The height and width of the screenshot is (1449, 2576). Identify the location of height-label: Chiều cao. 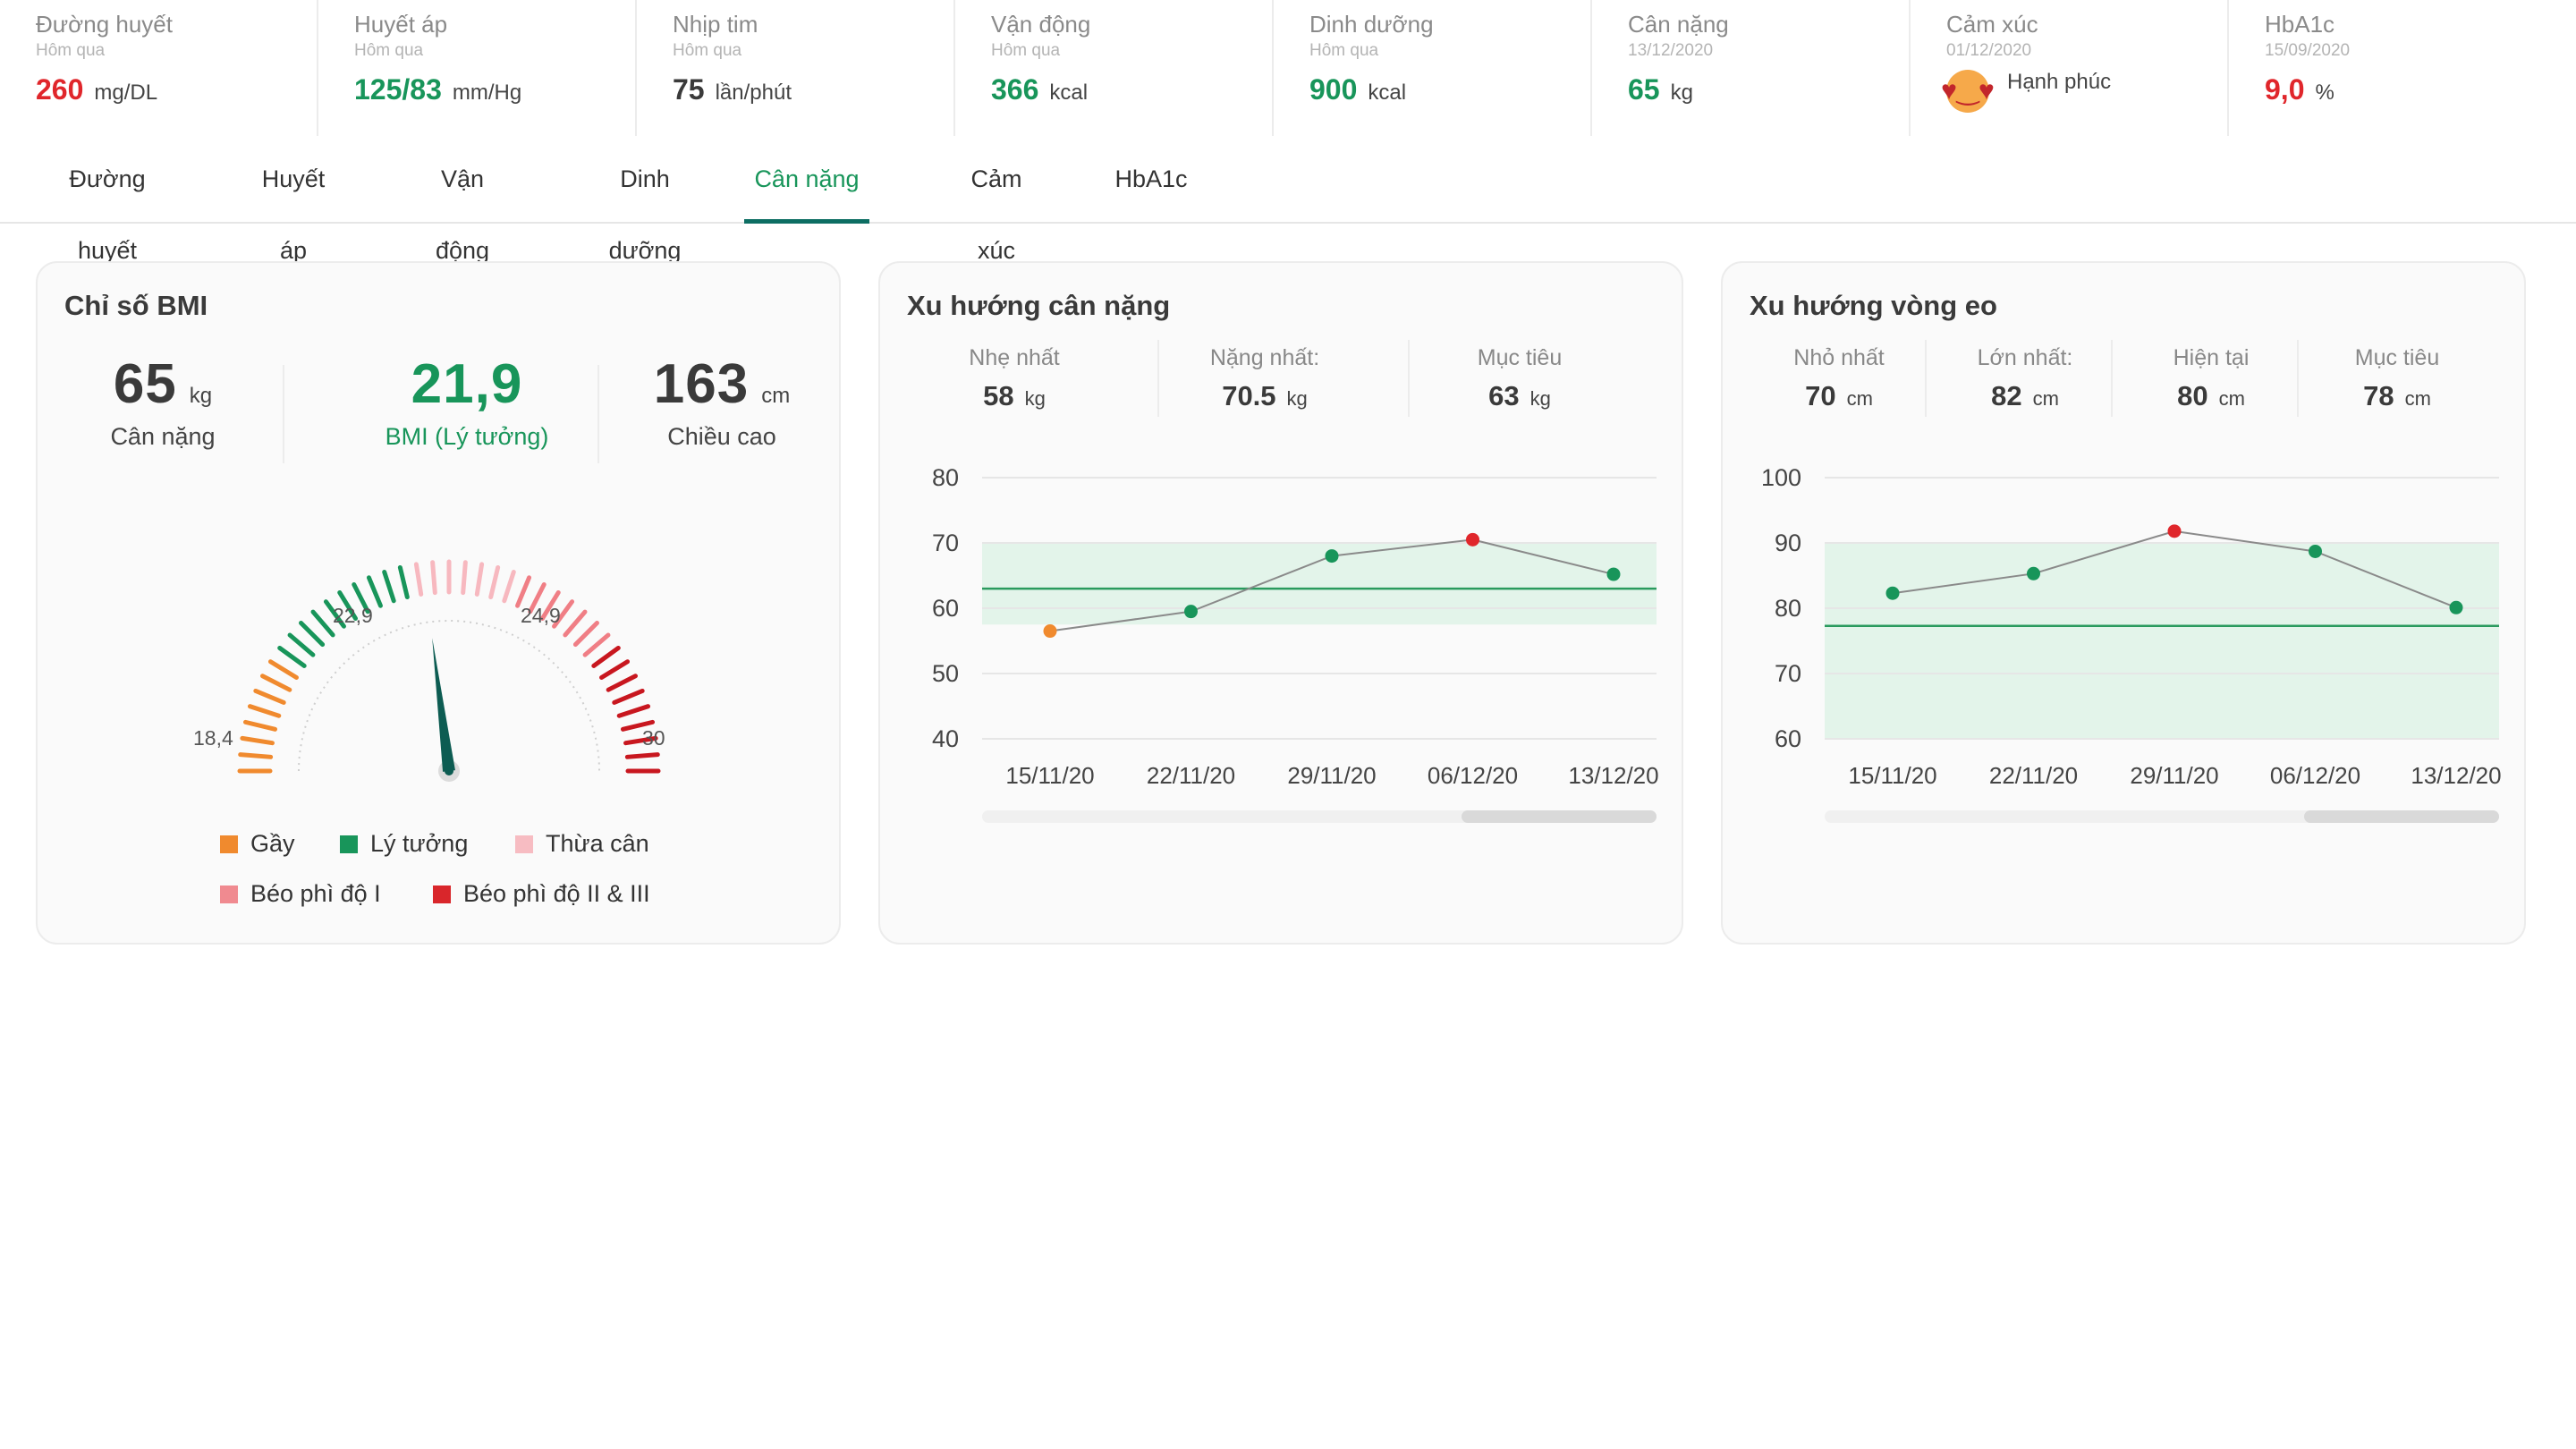
(721, 436).